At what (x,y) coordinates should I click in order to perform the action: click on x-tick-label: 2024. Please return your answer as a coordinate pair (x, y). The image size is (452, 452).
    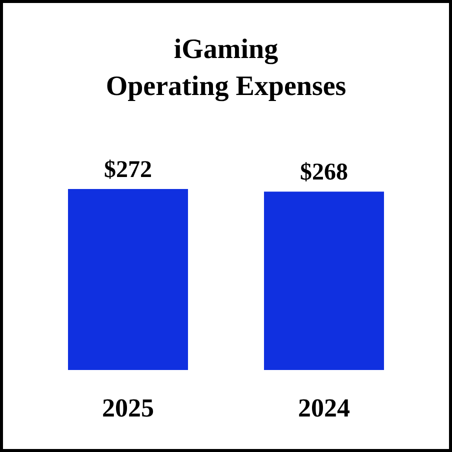
    Looking at the image, I should click on (324, 407).